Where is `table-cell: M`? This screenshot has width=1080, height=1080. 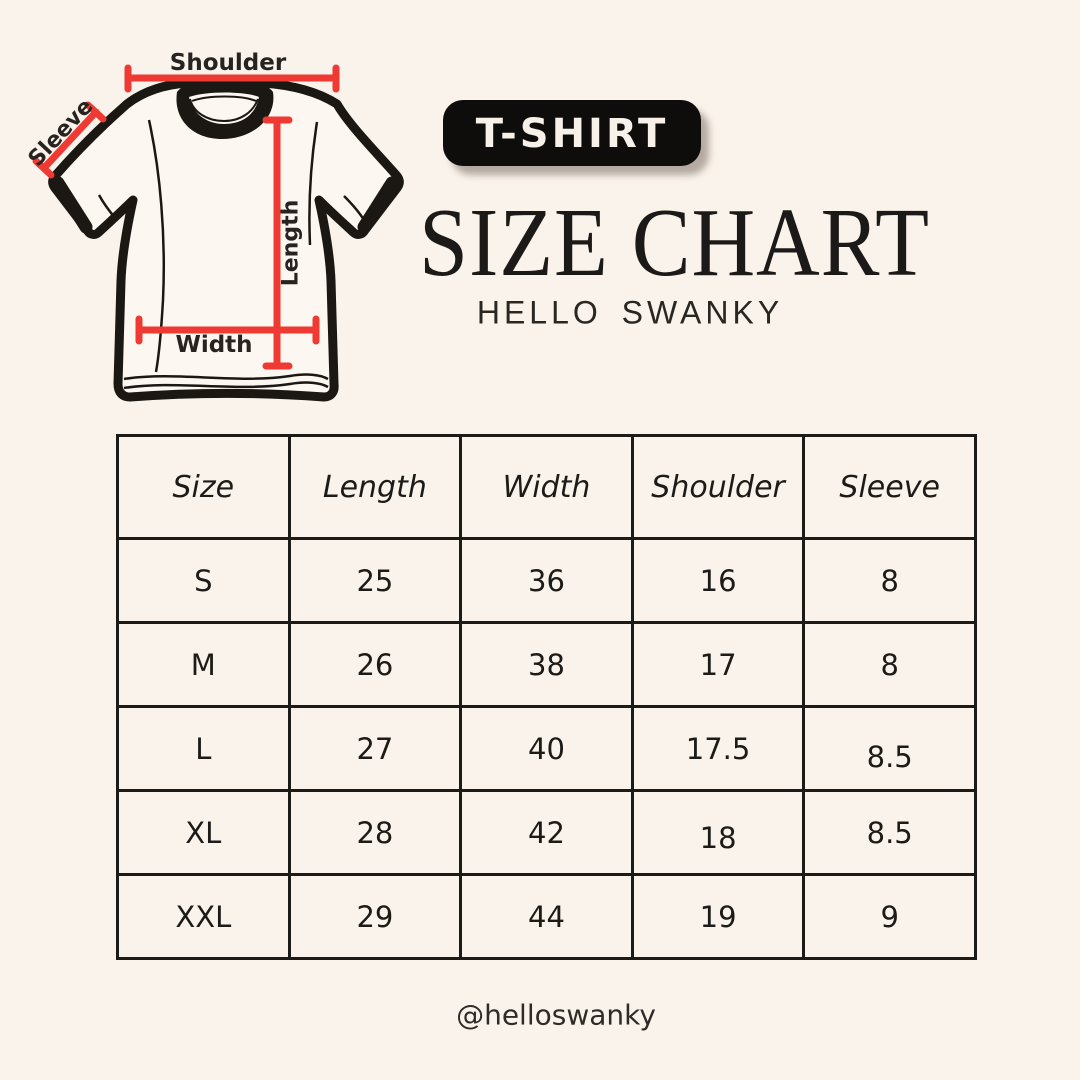
table-cell: M is located at coordinates (203, 664).